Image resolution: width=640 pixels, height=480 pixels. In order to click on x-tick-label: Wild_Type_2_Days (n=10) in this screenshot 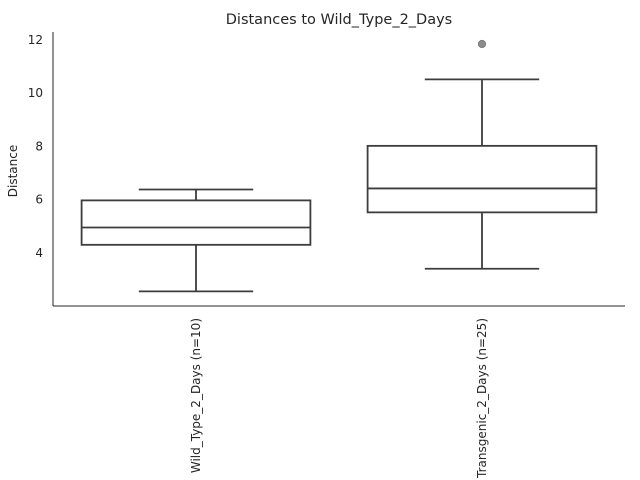, I will do `click(196, 395)`.